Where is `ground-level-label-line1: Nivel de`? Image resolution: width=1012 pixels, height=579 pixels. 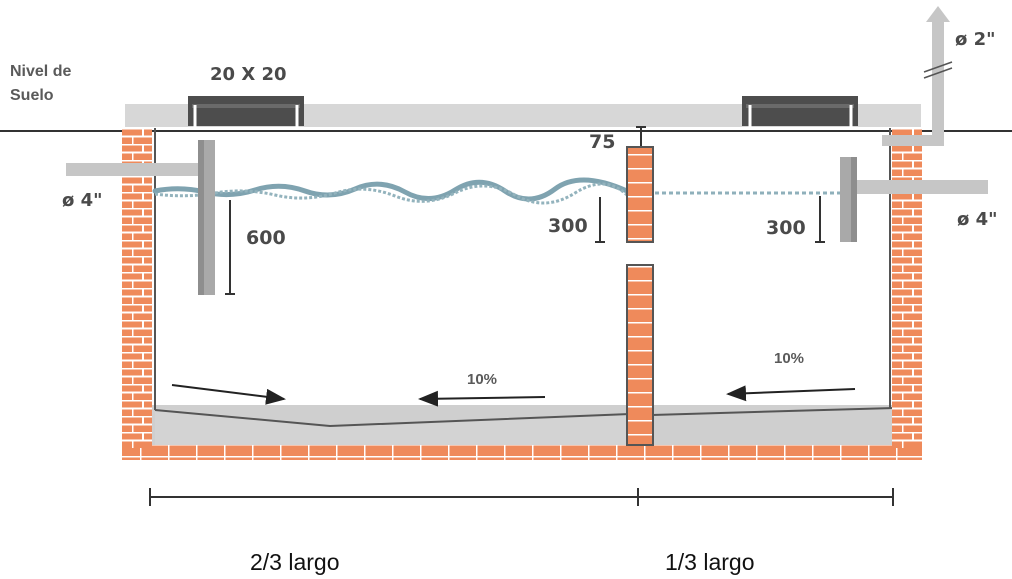 ground-level-label-line1: Nivel de is located at coordinates (40, 71).